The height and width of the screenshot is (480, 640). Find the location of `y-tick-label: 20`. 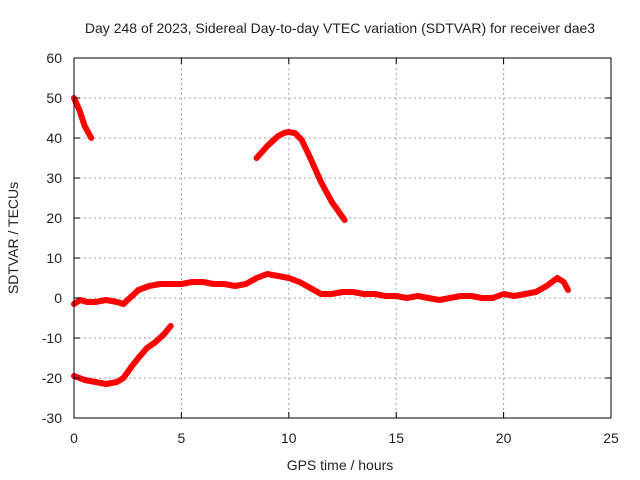

y-tick-label: 20 is located at coordinates (54, 218).